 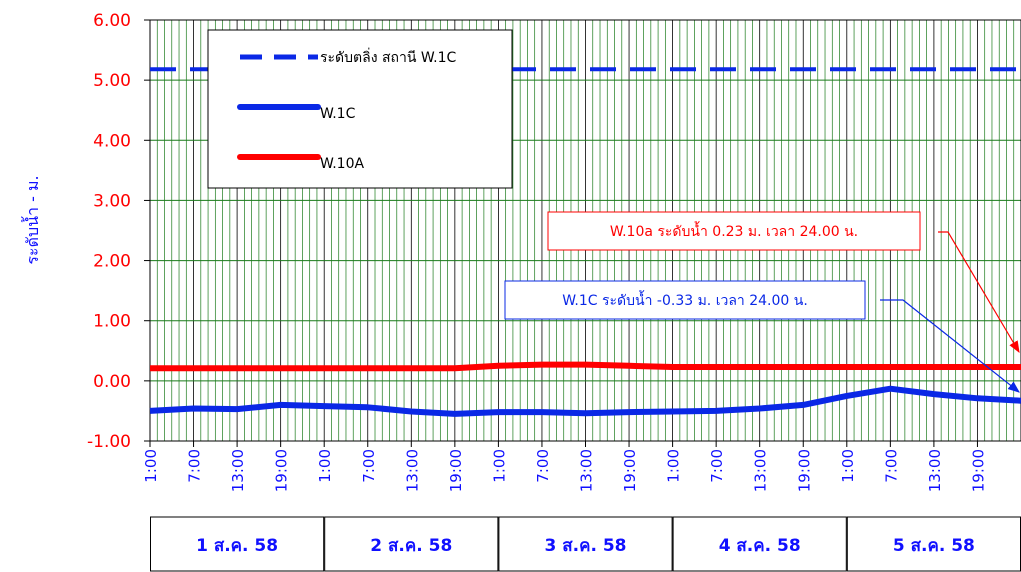 What do you see at coordinates (112, 262) in the screenshot?
I see `y-tick-label: 2.00` at bounding box center [112, 262].